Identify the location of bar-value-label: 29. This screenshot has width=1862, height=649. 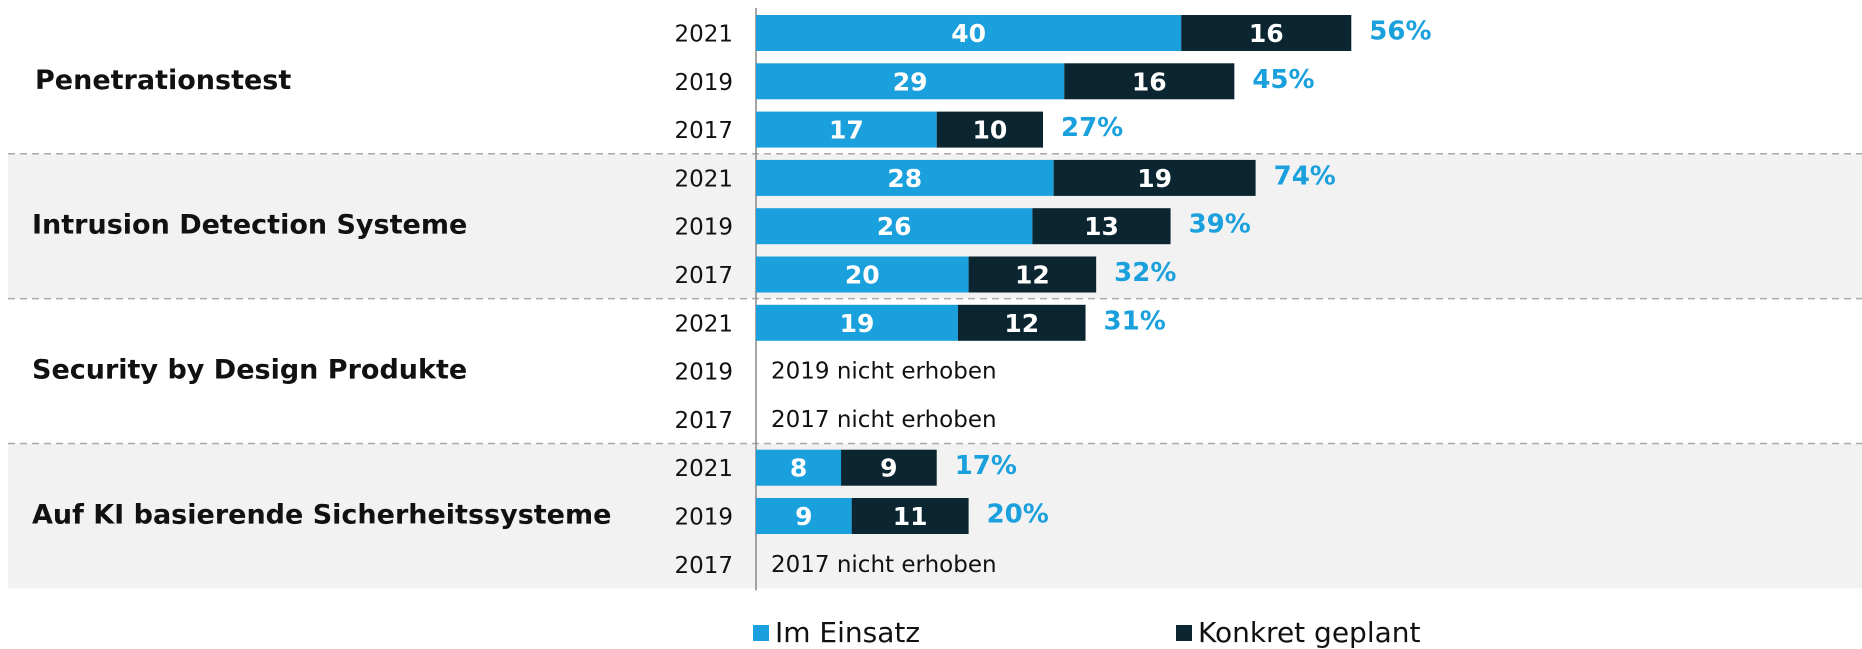
(910, 81).